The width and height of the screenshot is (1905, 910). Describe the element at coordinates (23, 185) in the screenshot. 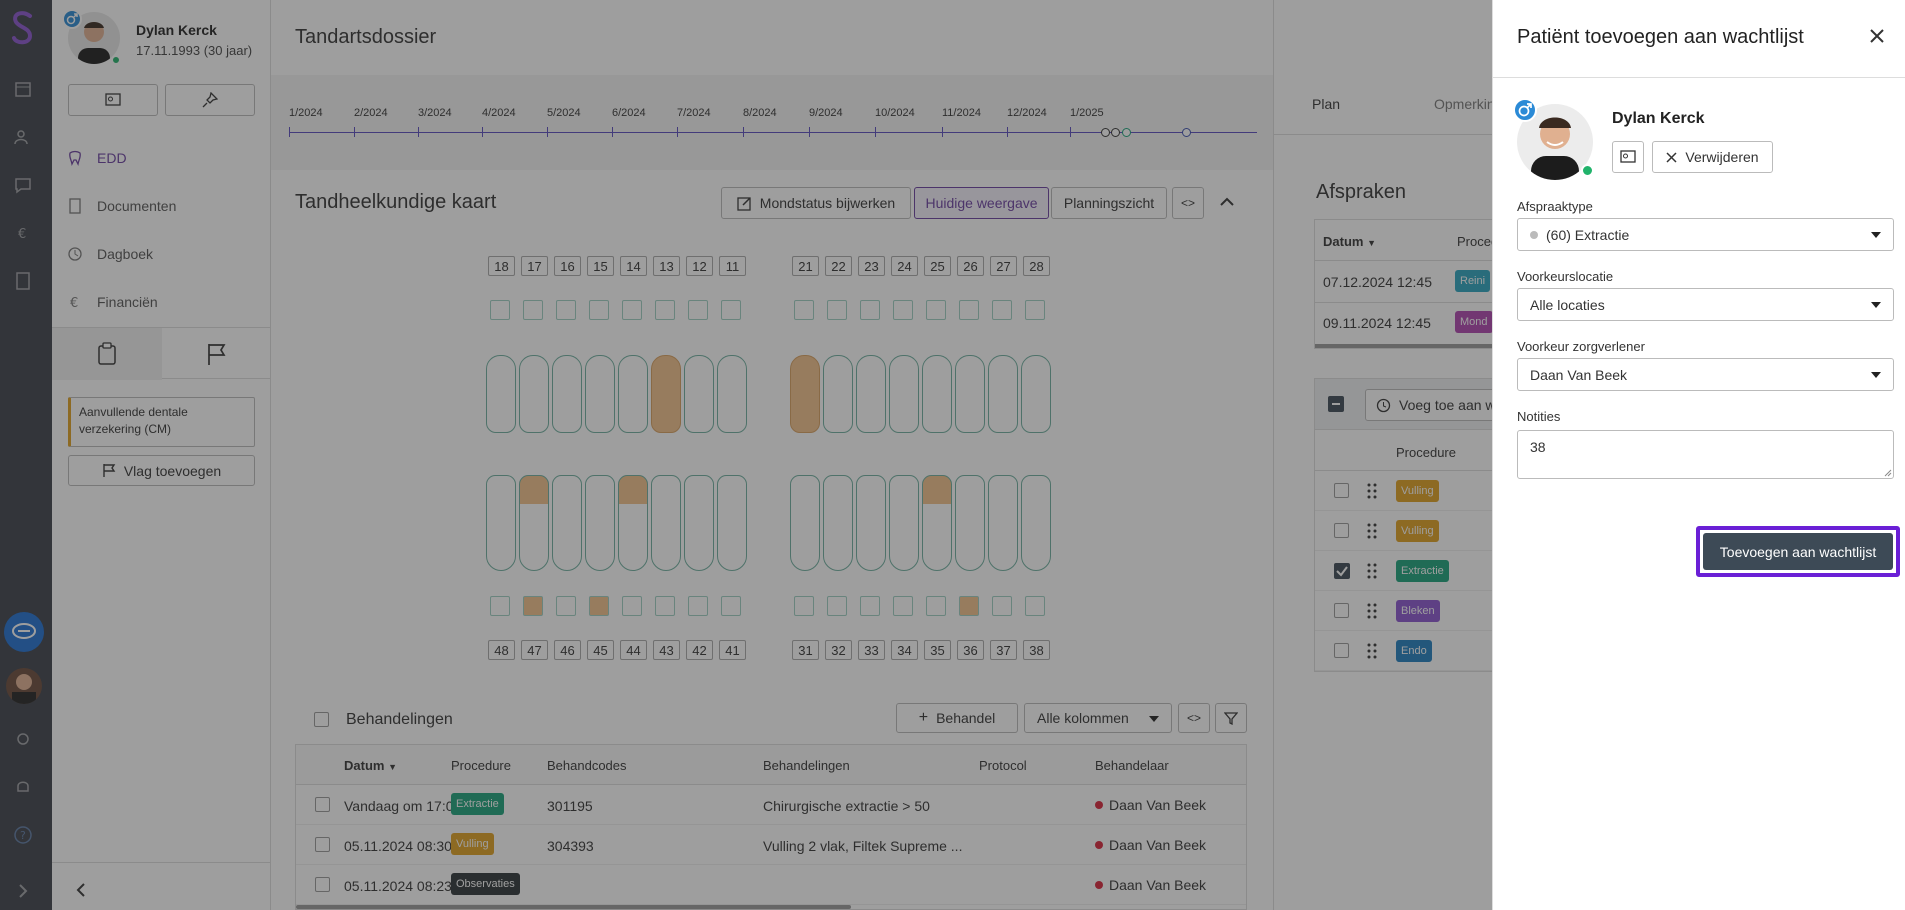

I see `chat-icon` at that location.